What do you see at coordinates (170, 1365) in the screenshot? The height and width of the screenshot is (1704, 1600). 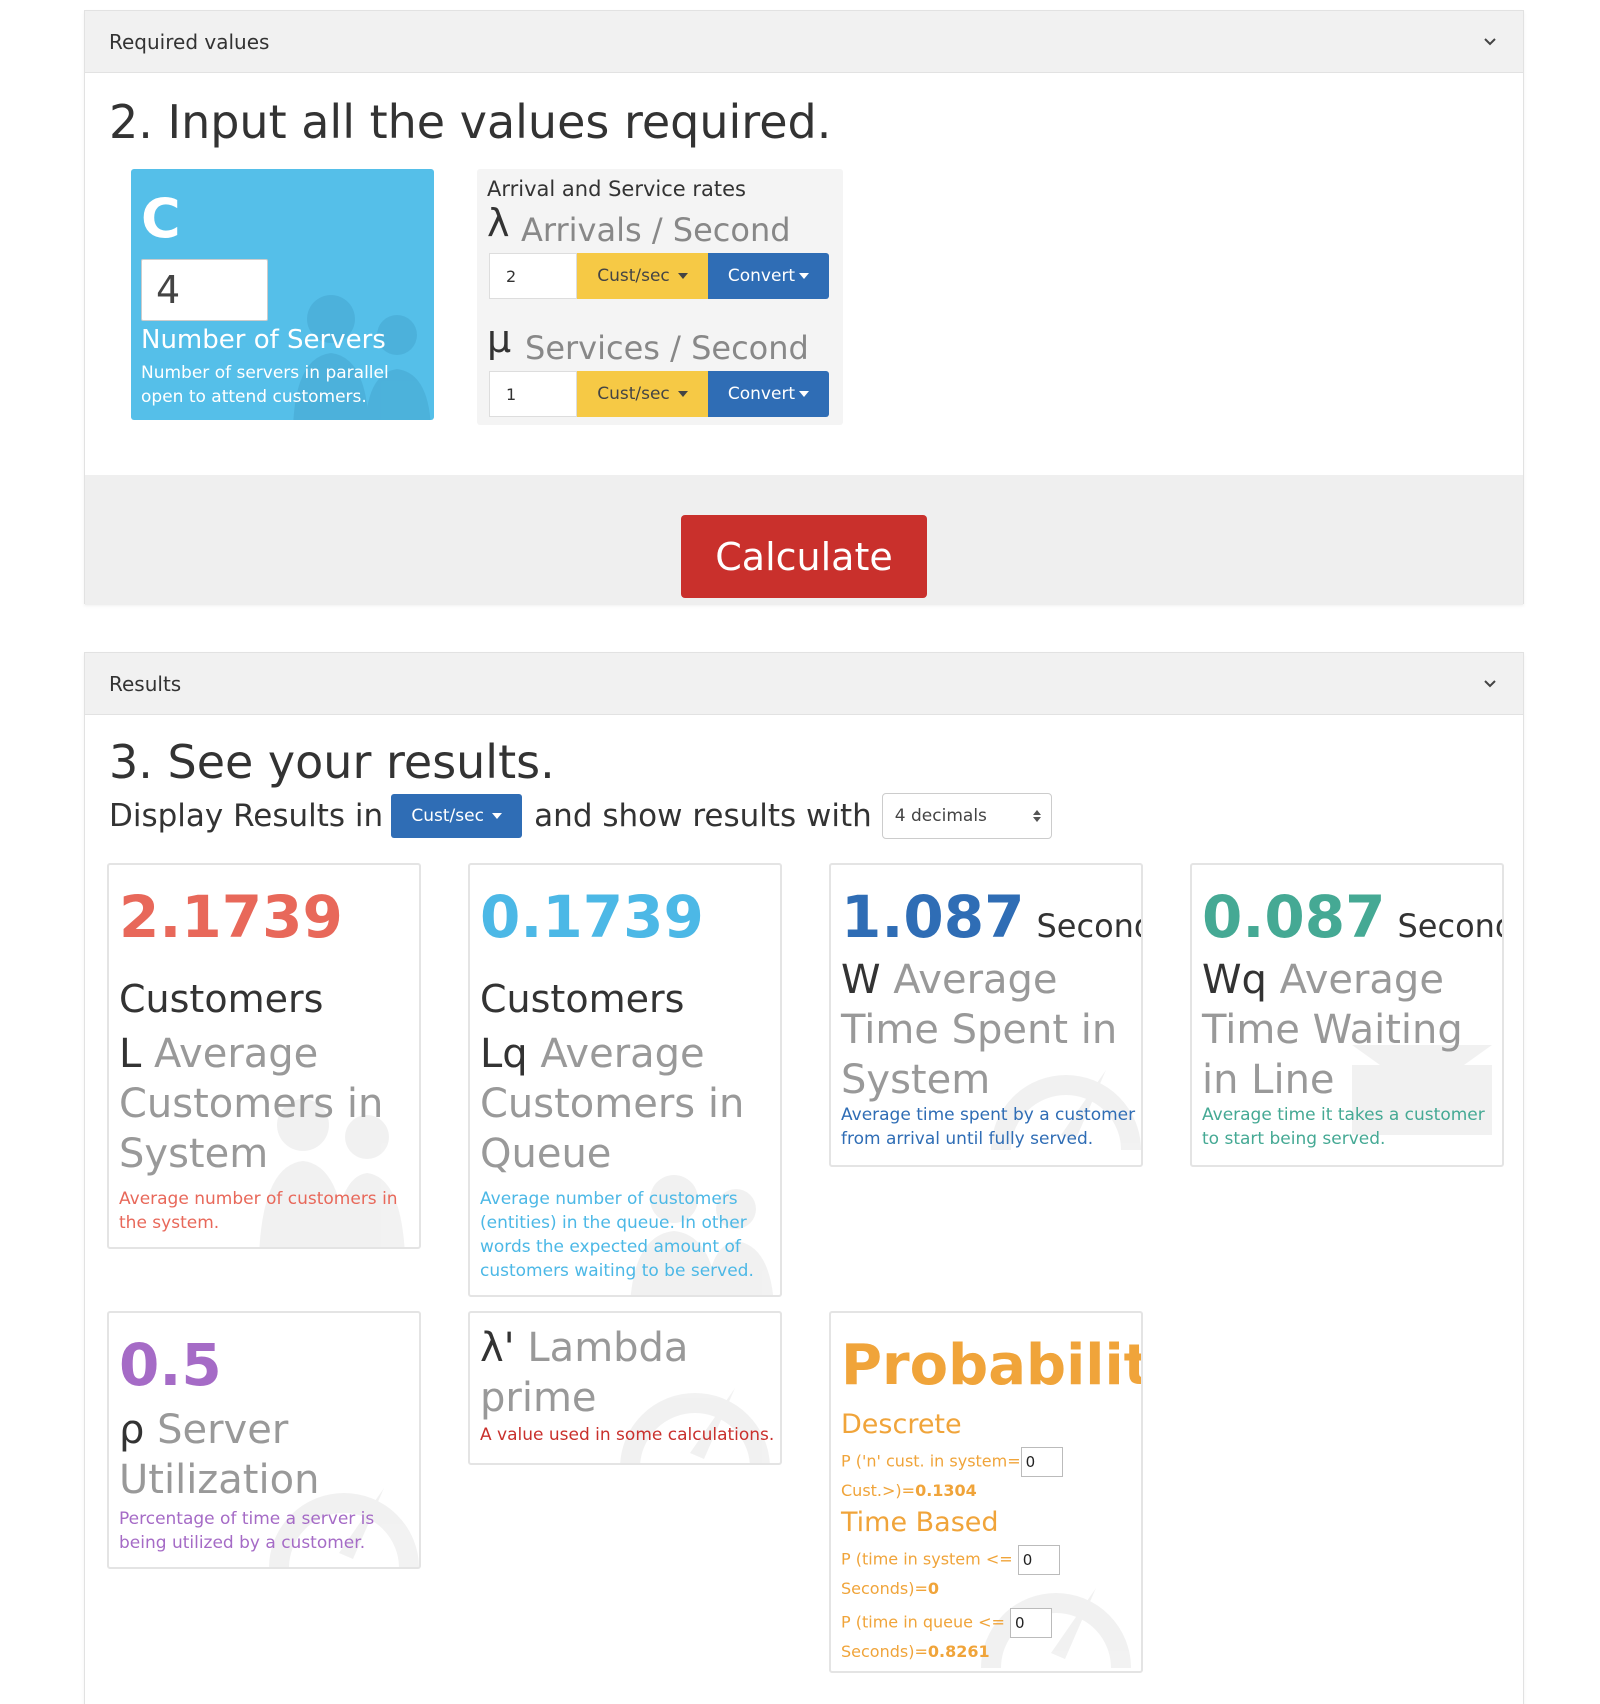 I see `rho-value: 0.5` at bounding box center [170, 1365].